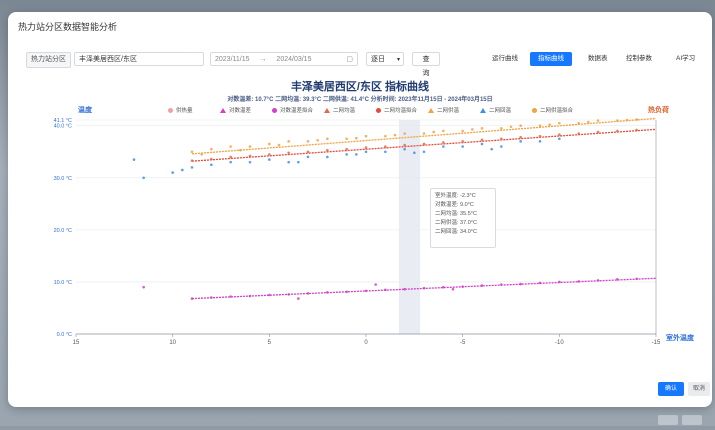 This screenshot has height=430, width=715. I want to click on legend-item: 二网均温拟合, so click(396, 111).